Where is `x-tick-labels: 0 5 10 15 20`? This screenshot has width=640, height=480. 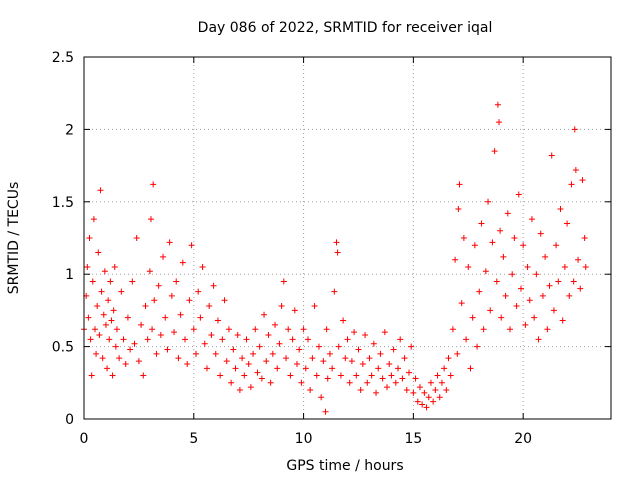 x-tick-labels: 0 5 10 15 20 is located at coordinates (306, 439).